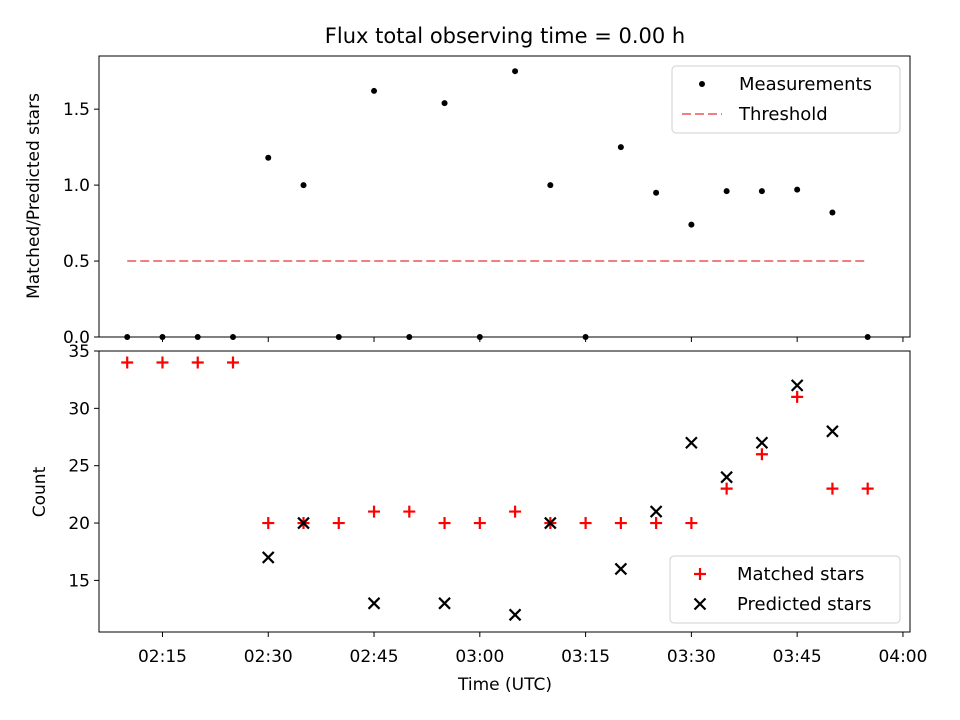 Image resolution: width=960 pixels, height=720 pixels. Describe the element at coordinates (79, 581) in the screenshot. I see `y-tick-label: 15` at that location.